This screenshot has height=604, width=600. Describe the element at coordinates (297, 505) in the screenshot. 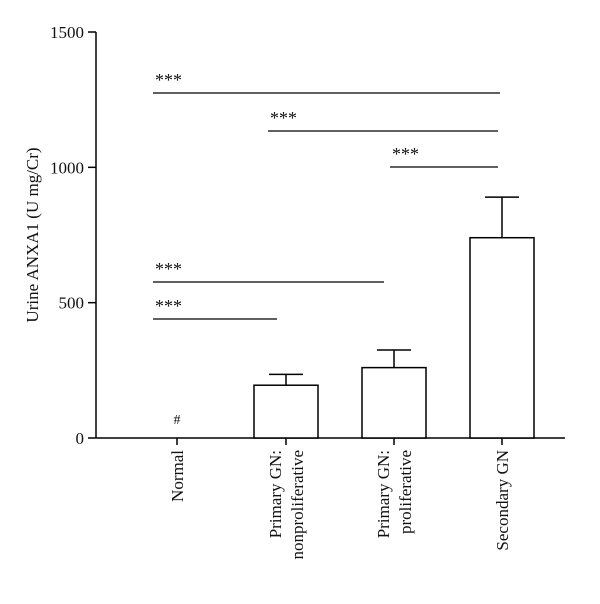

I see `category-label-line: nonproliferative` at that location.